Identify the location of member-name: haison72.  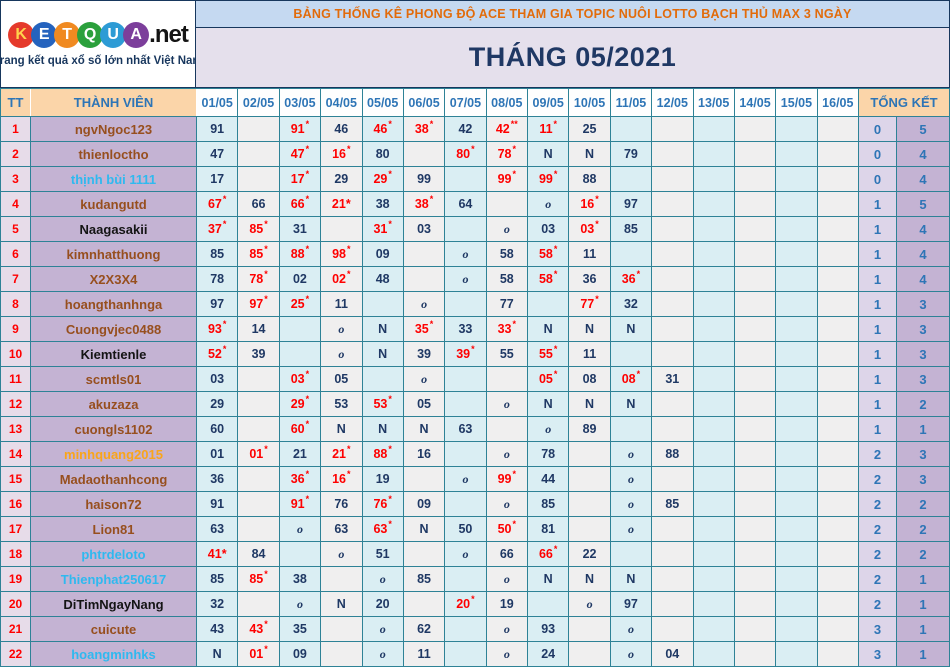
(113, 504).